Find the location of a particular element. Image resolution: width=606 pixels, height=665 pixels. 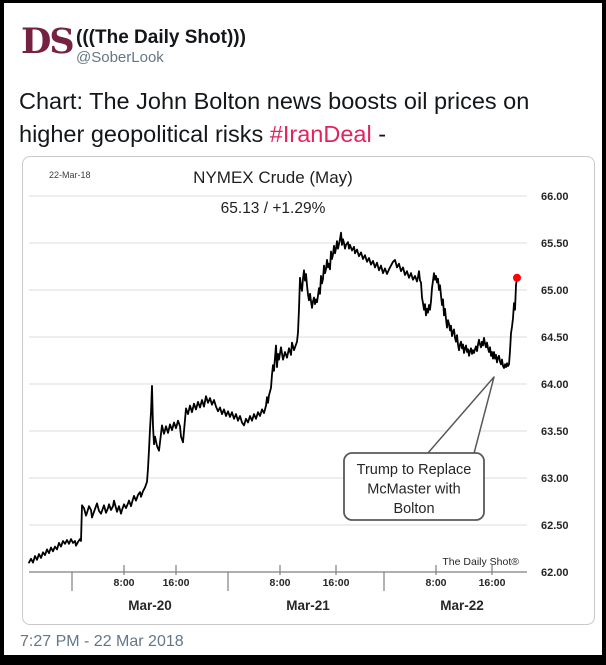

display-name: (((The Daily Shot))) is located at coordinates (161, 37).